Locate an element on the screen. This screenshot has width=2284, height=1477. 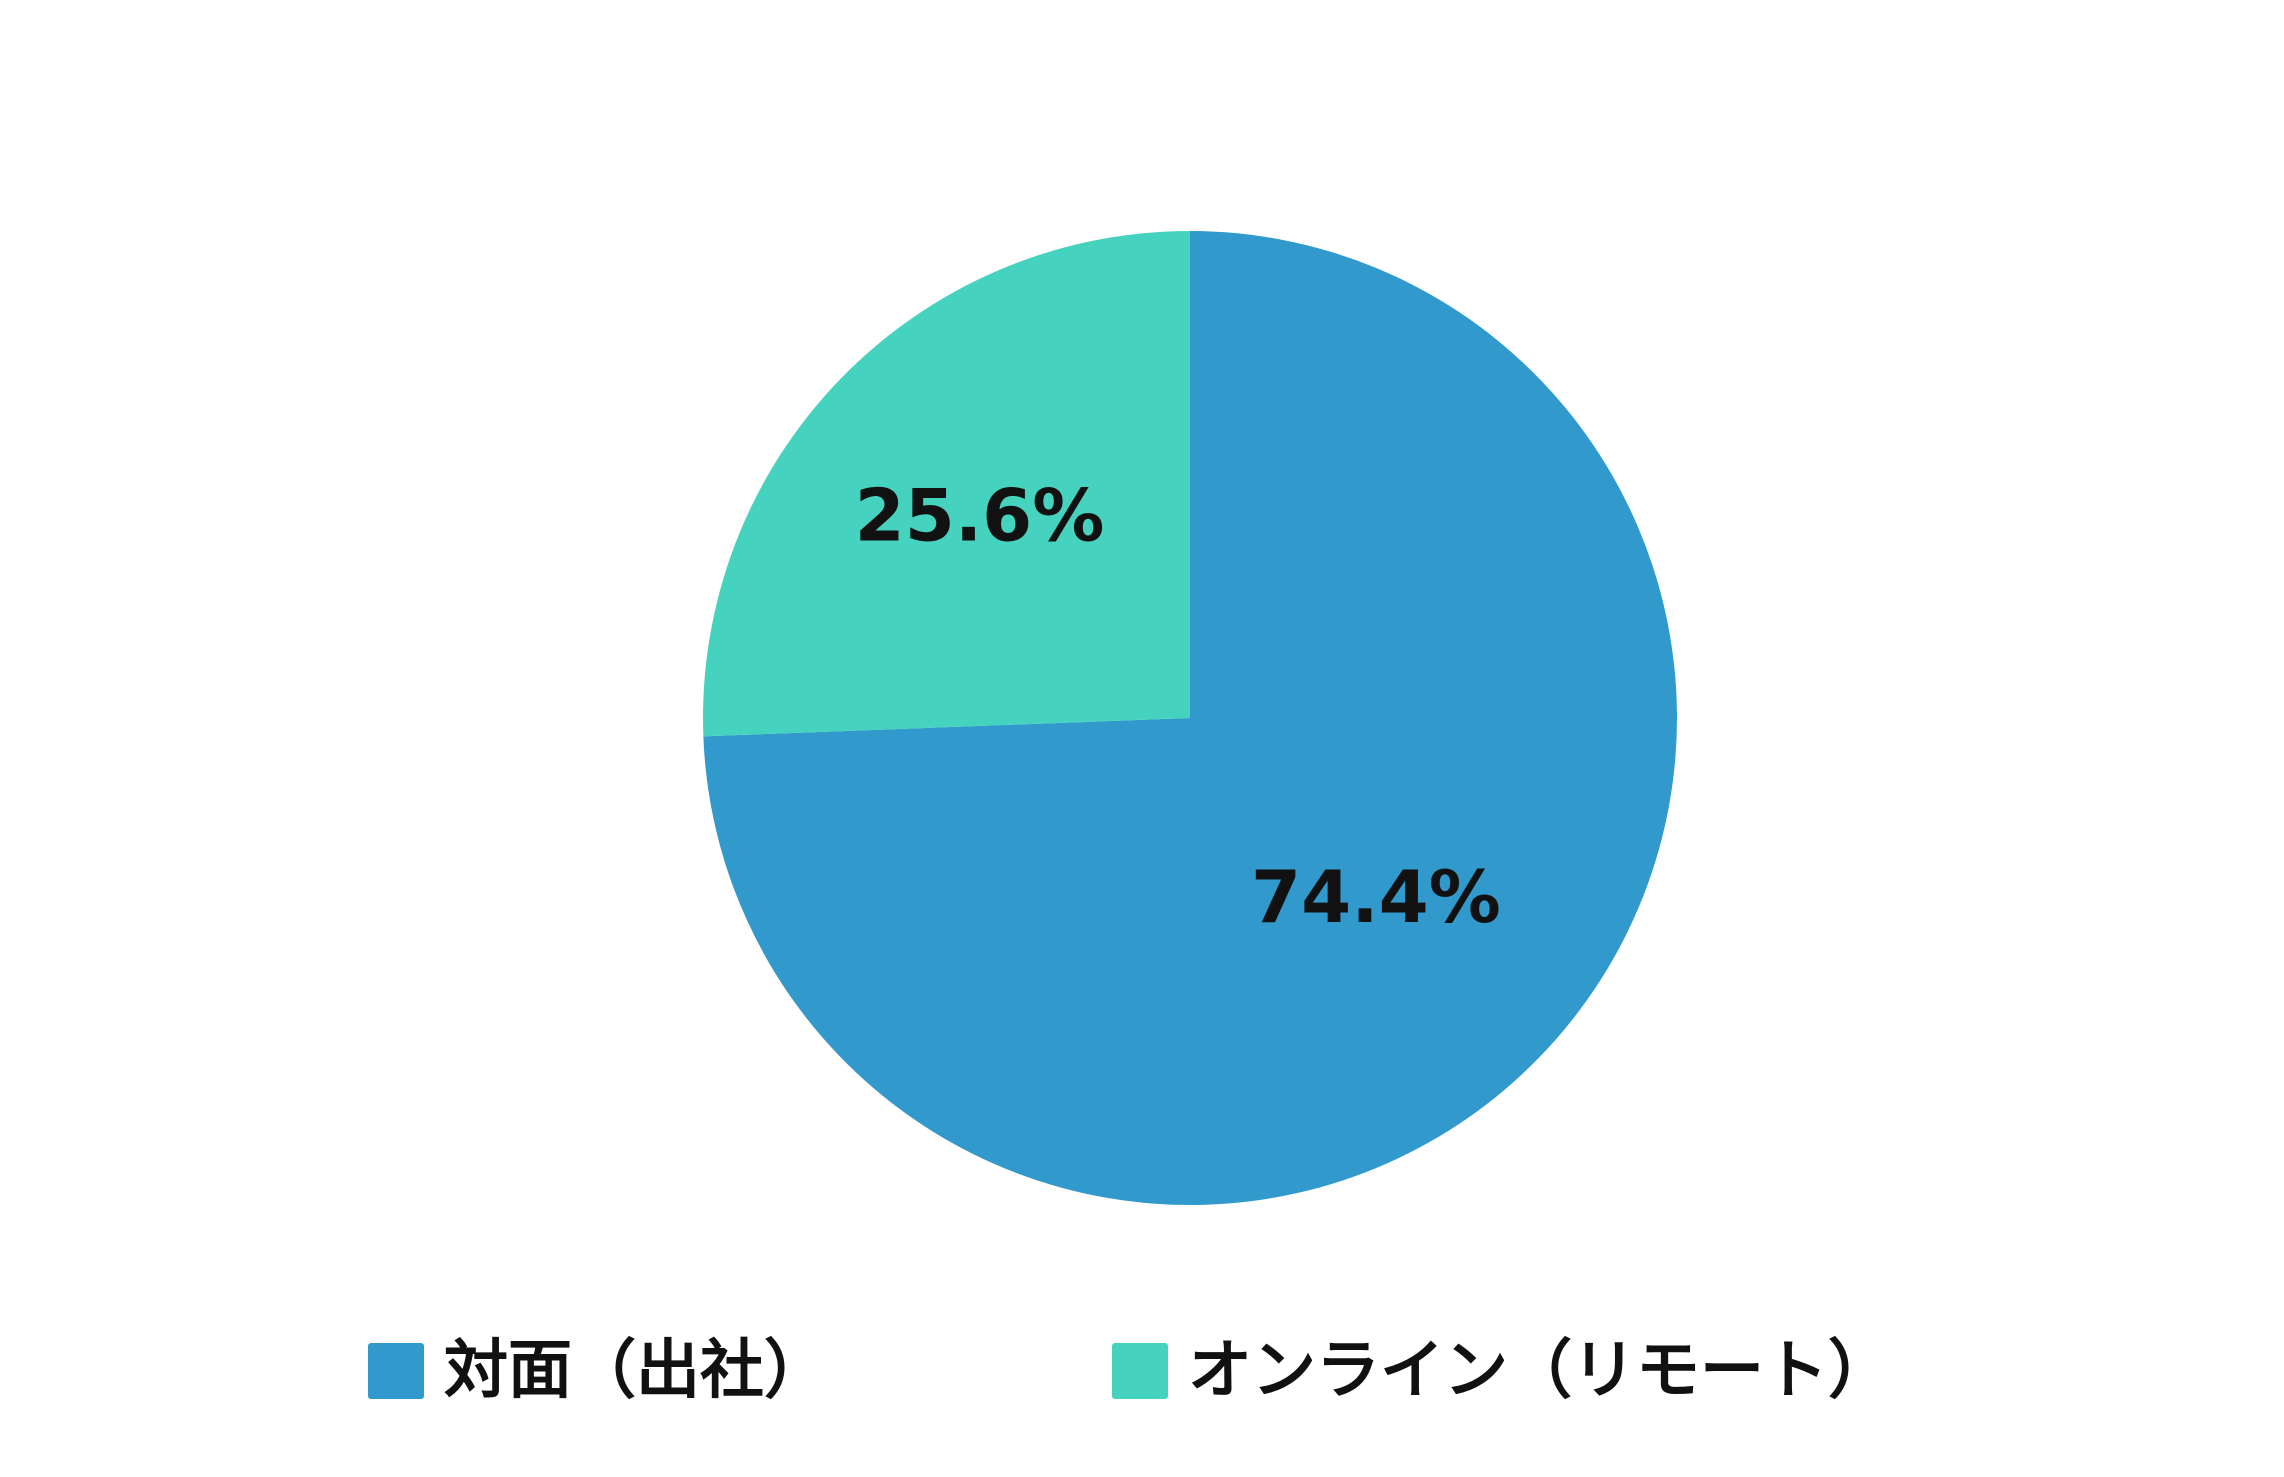
slice-labels: 74.4% 25.6% is located at coordinates (1178, 706).